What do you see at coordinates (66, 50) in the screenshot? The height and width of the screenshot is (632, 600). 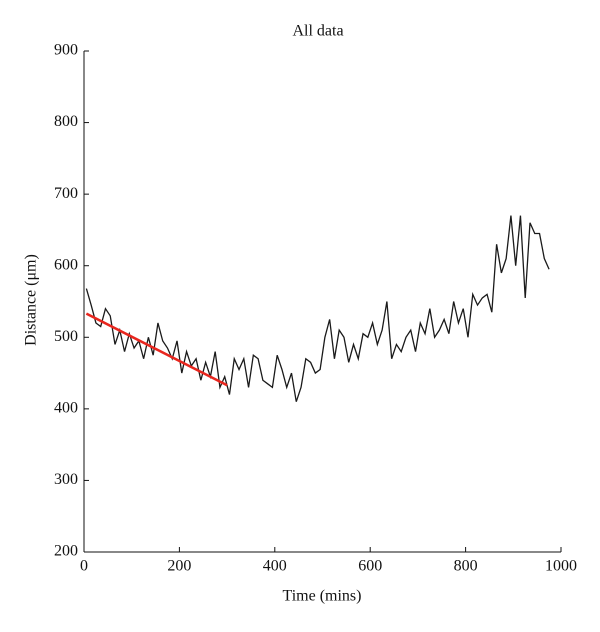 I see `y-tick-label: 900` at bounding box center [66, 50].